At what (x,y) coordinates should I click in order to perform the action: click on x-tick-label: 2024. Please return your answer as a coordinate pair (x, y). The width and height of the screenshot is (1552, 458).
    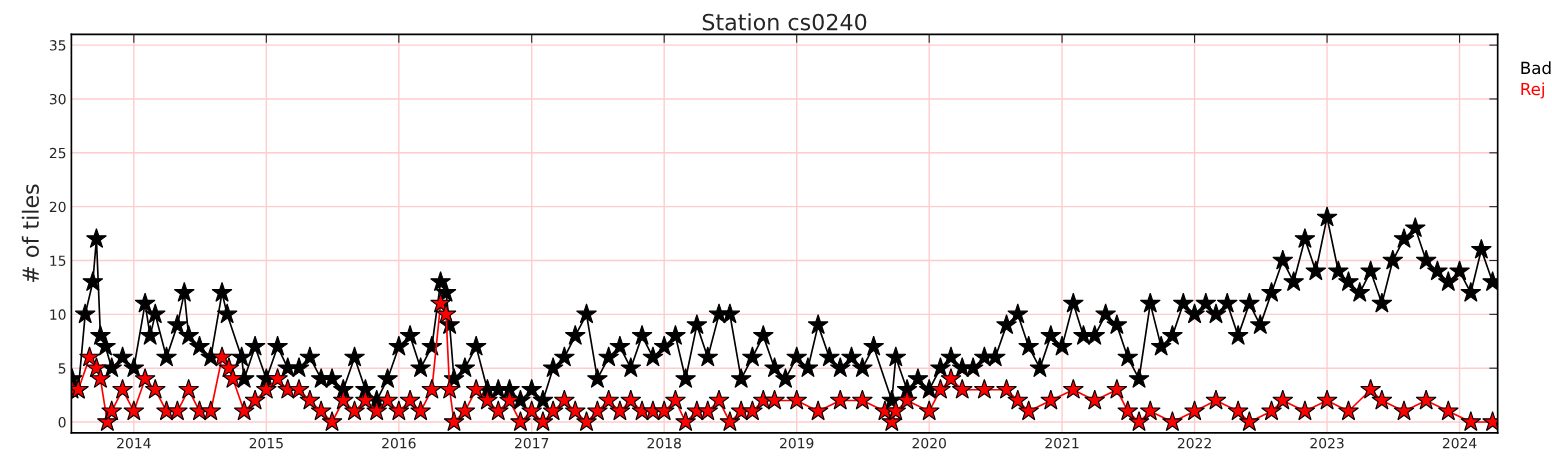
    Looking at the image, I should click on (1459, 443).